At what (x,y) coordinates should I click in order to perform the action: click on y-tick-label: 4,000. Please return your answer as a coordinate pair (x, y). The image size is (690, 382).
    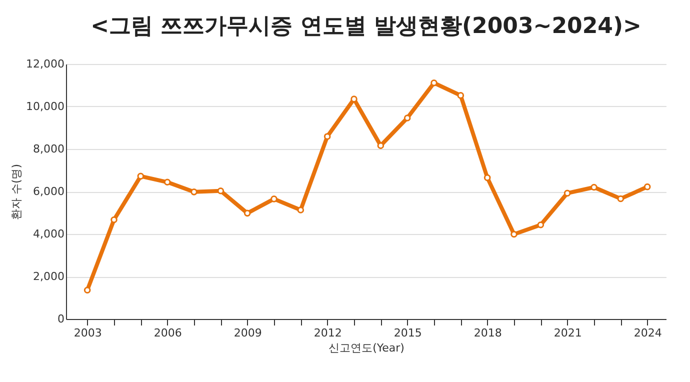
    Looking at the image, I should click on (48, 234).